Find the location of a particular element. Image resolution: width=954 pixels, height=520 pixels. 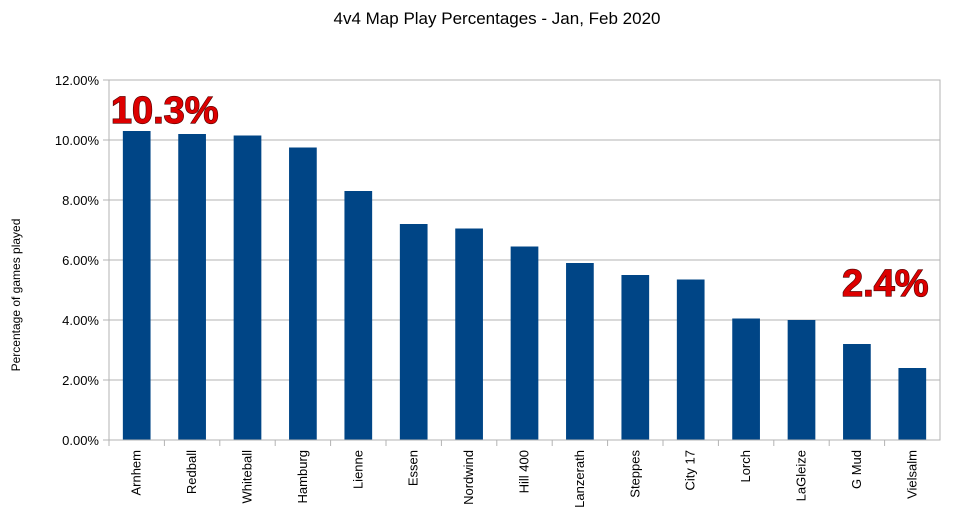

x-tick-label: G Mud is located at coordinates (856, 469).